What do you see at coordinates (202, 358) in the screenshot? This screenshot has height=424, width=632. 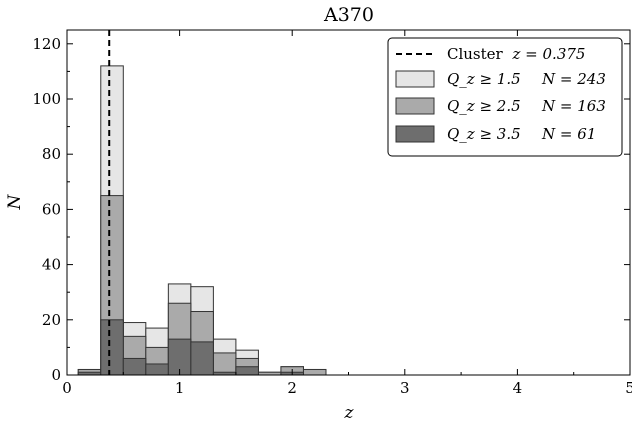 I see `bar-series2-bin5` at bounding box center [202, 358].